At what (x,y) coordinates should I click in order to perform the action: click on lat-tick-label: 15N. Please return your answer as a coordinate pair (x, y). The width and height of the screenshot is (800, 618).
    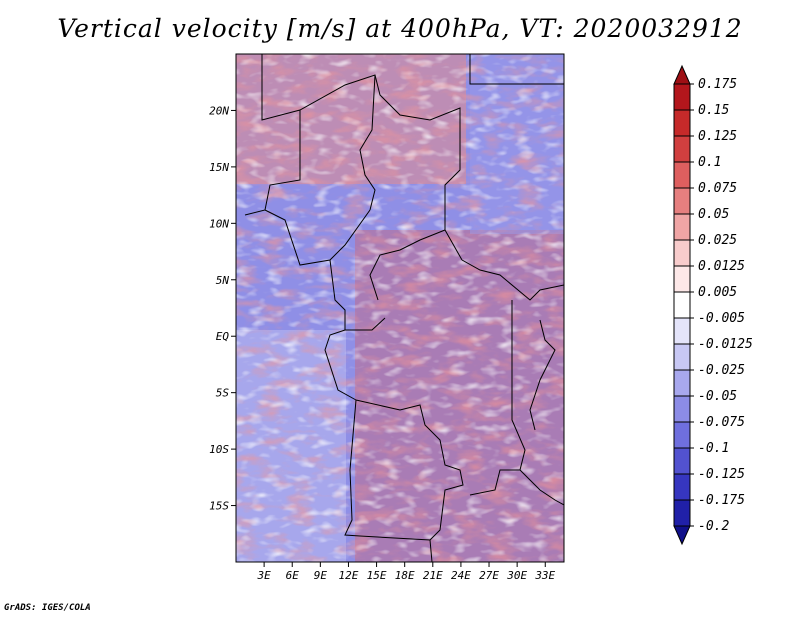
    Looking at the image, I should click on (219, 167).